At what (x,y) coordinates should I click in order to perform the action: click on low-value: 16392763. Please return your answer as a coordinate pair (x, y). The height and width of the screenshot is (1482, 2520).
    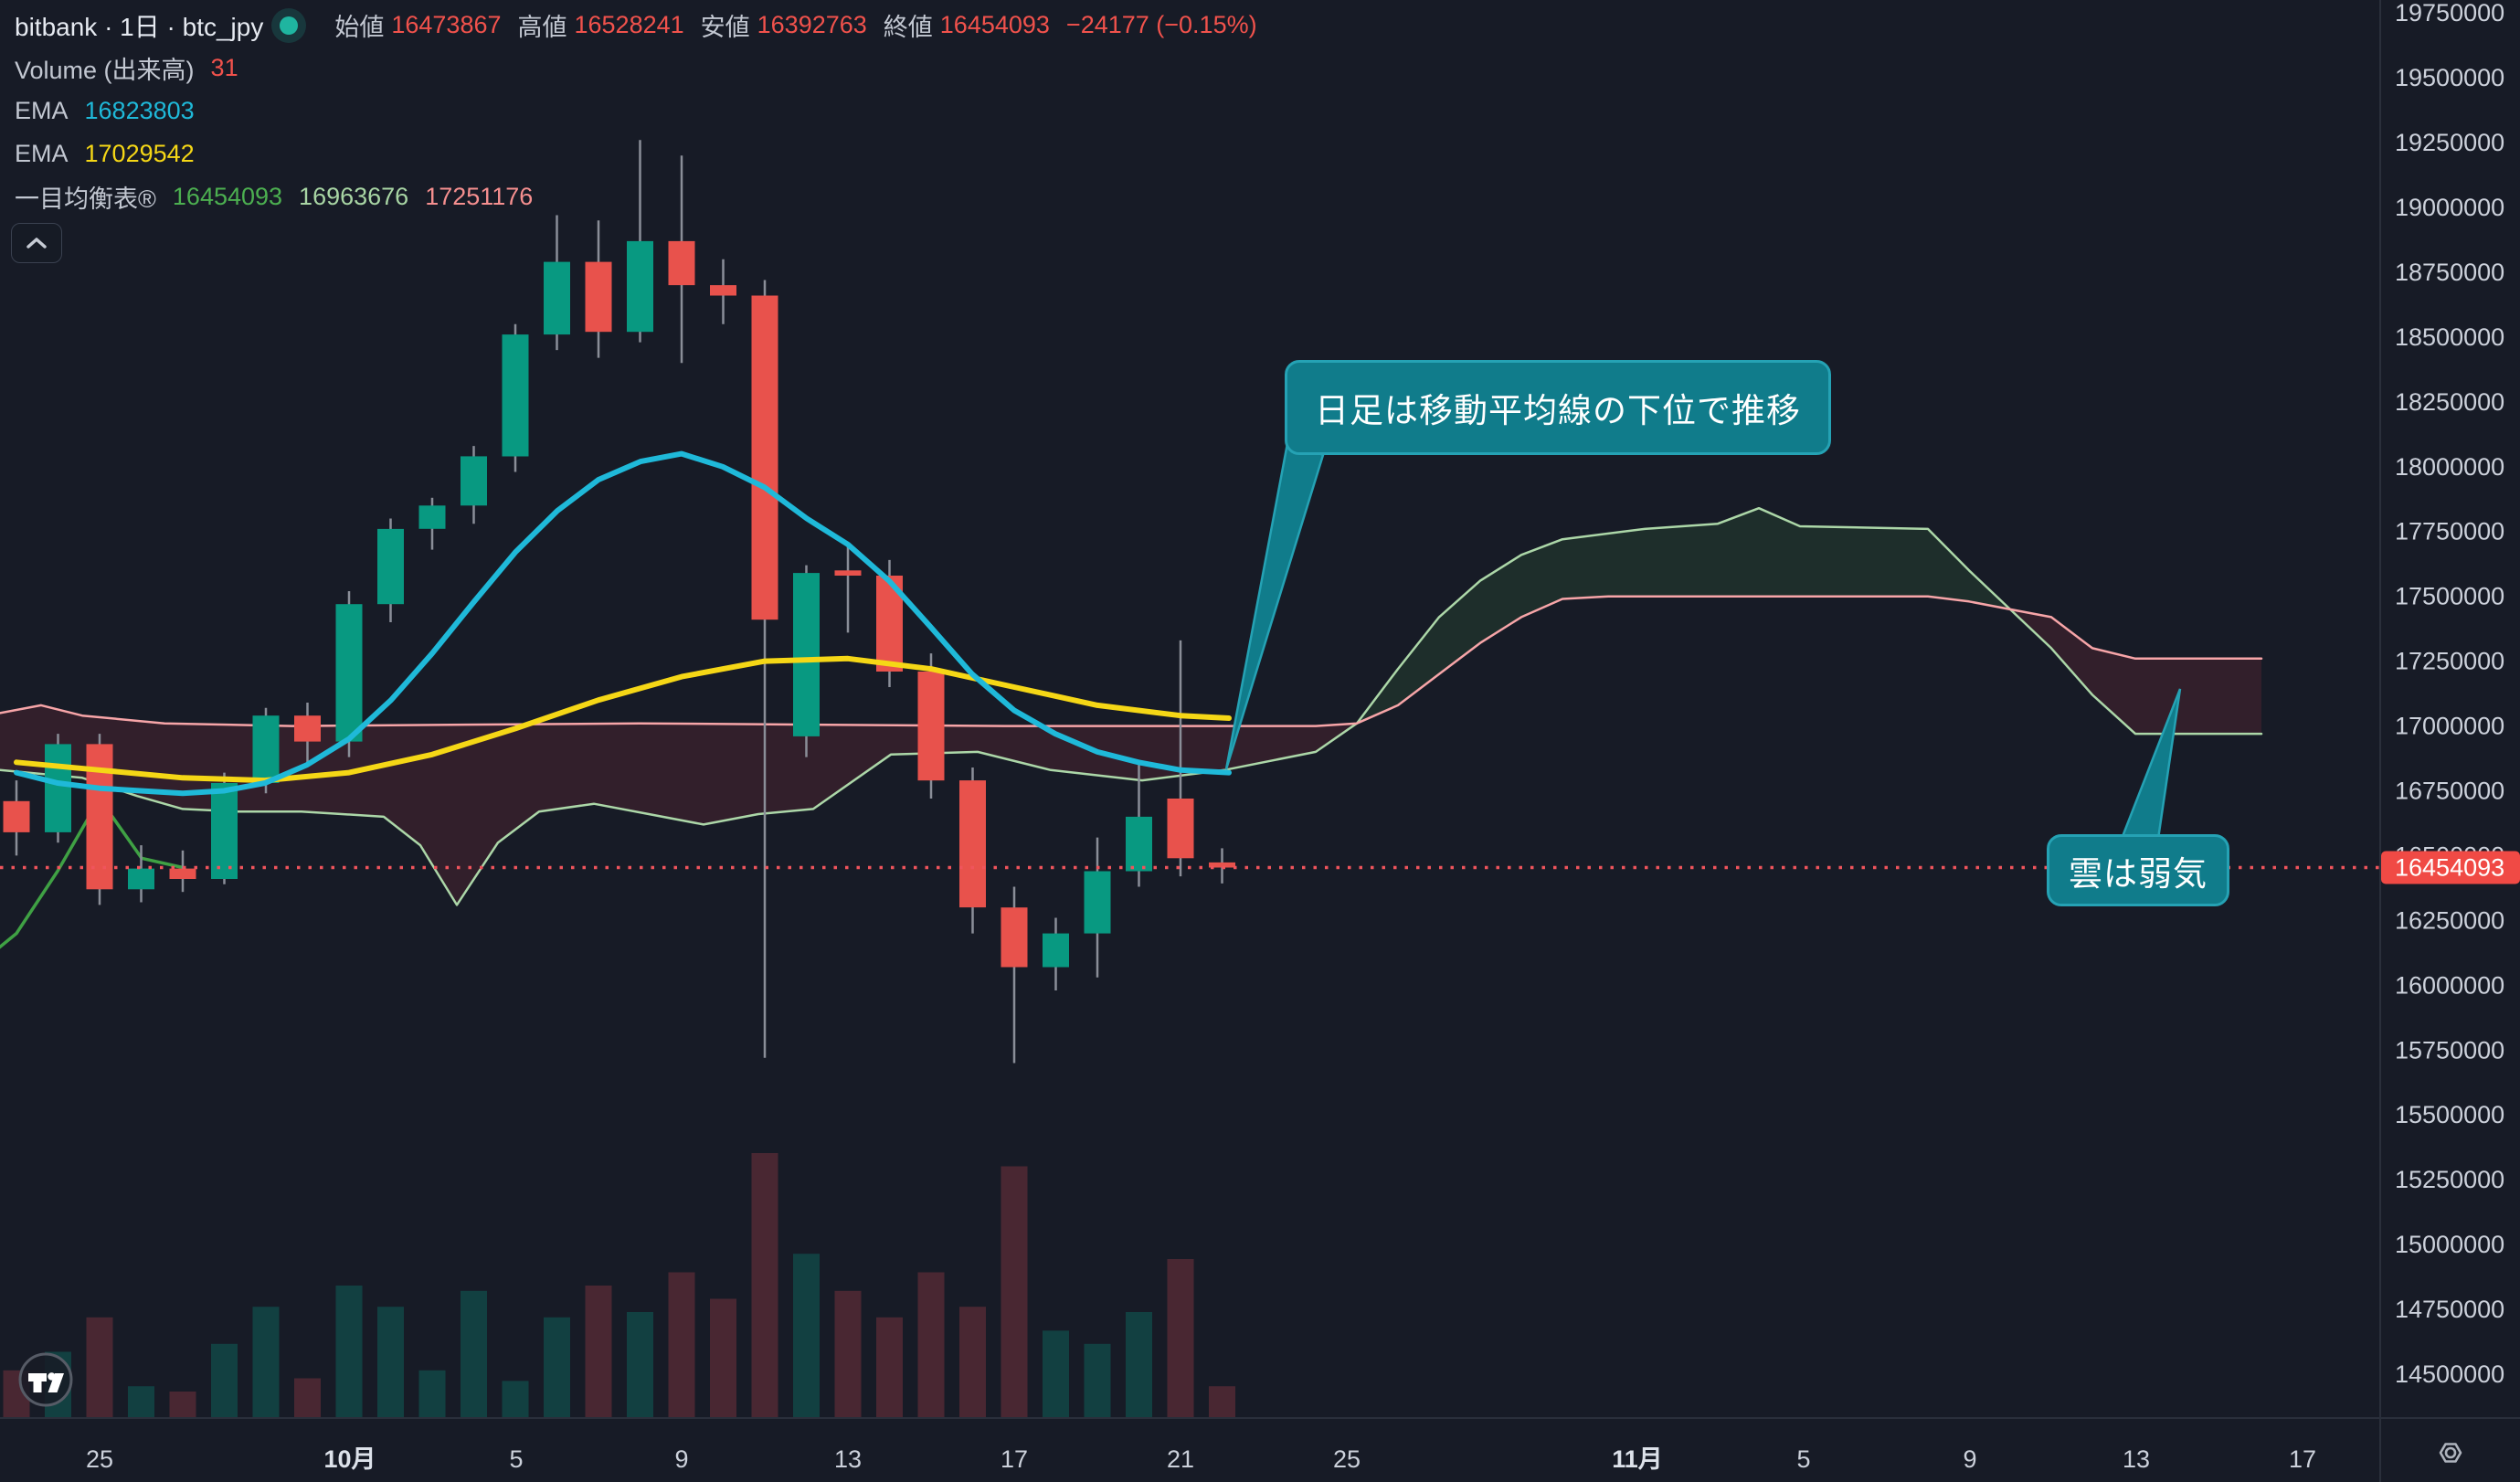
    Looking at the image, I should click on (812, 24).